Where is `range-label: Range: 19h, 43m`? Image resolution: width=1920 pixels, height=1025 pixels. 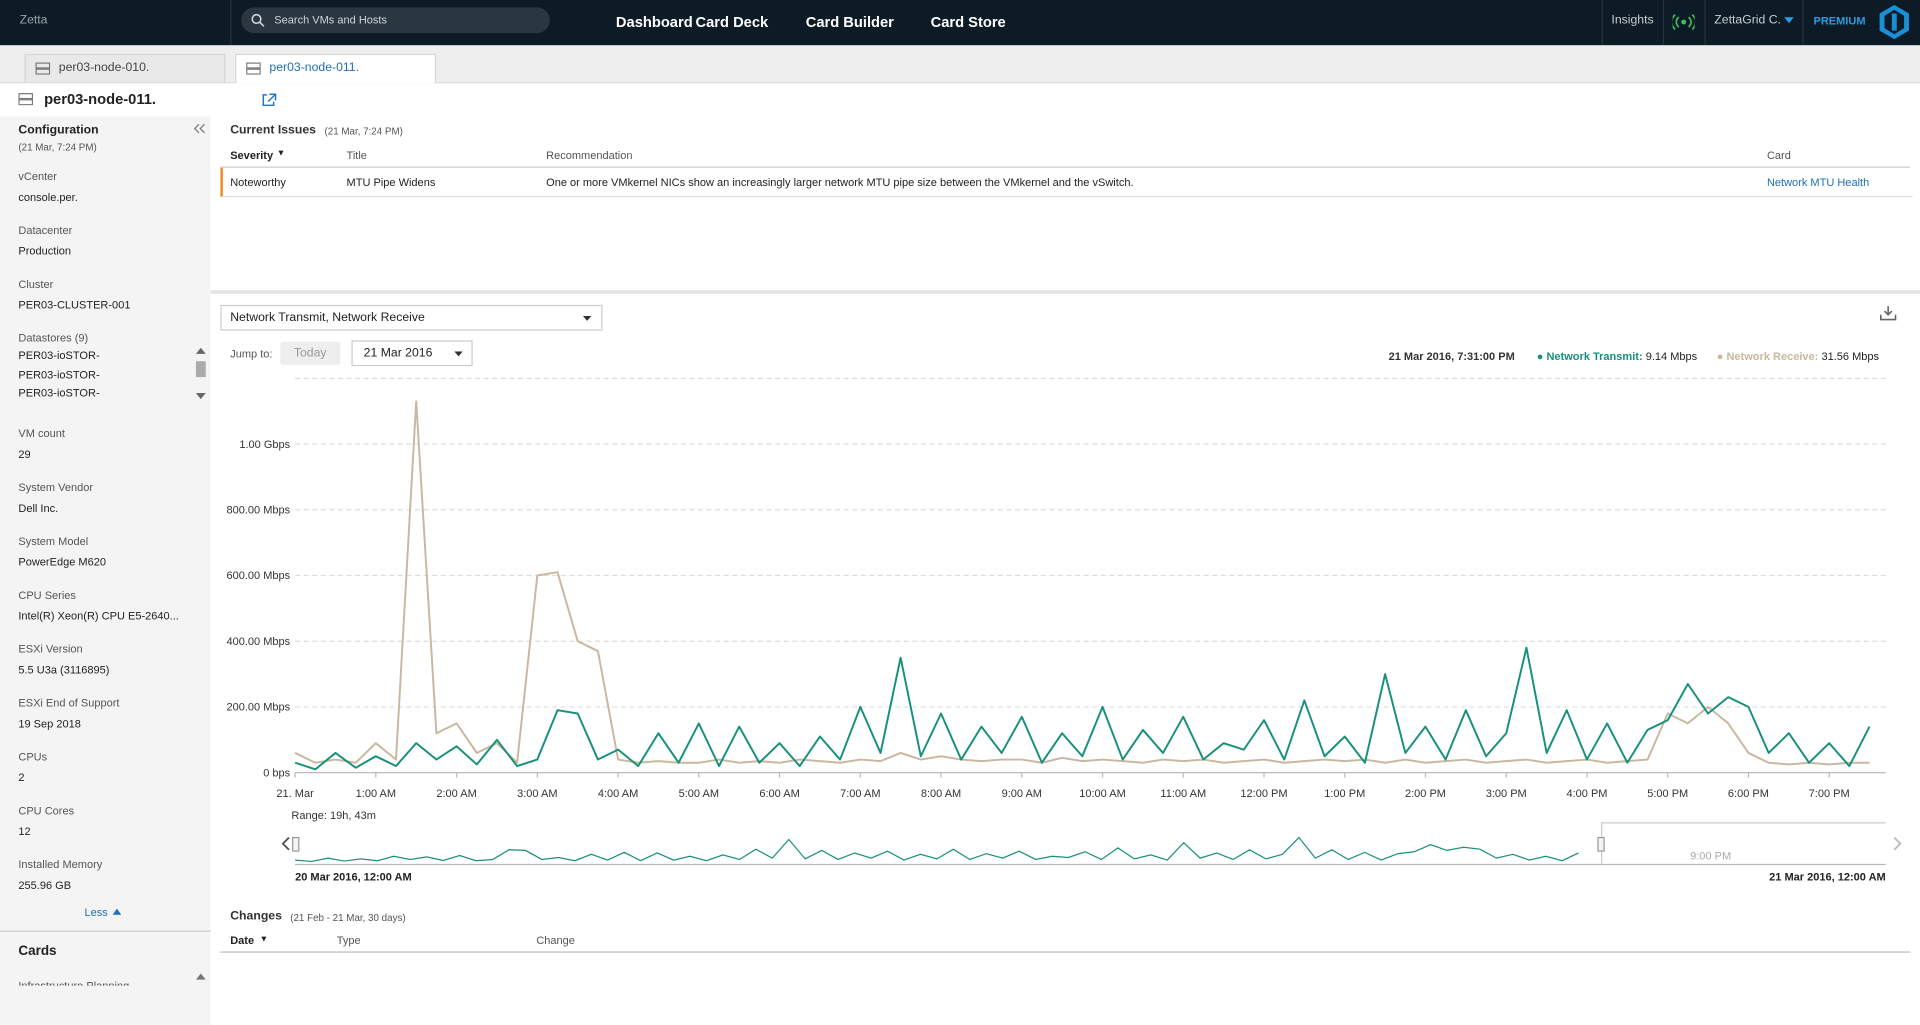
range-label: Range: 19h, 43m is located at coordinates (333, 816).